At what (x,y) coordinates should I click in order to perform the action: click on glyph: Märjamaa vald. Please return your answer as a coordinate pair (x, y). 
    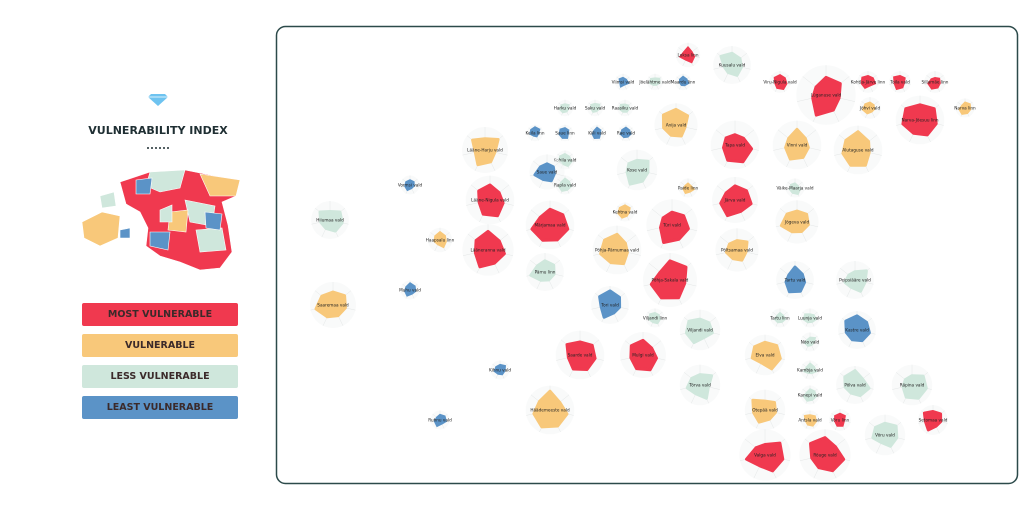
    Looking at the image, I should click on (550, 225).